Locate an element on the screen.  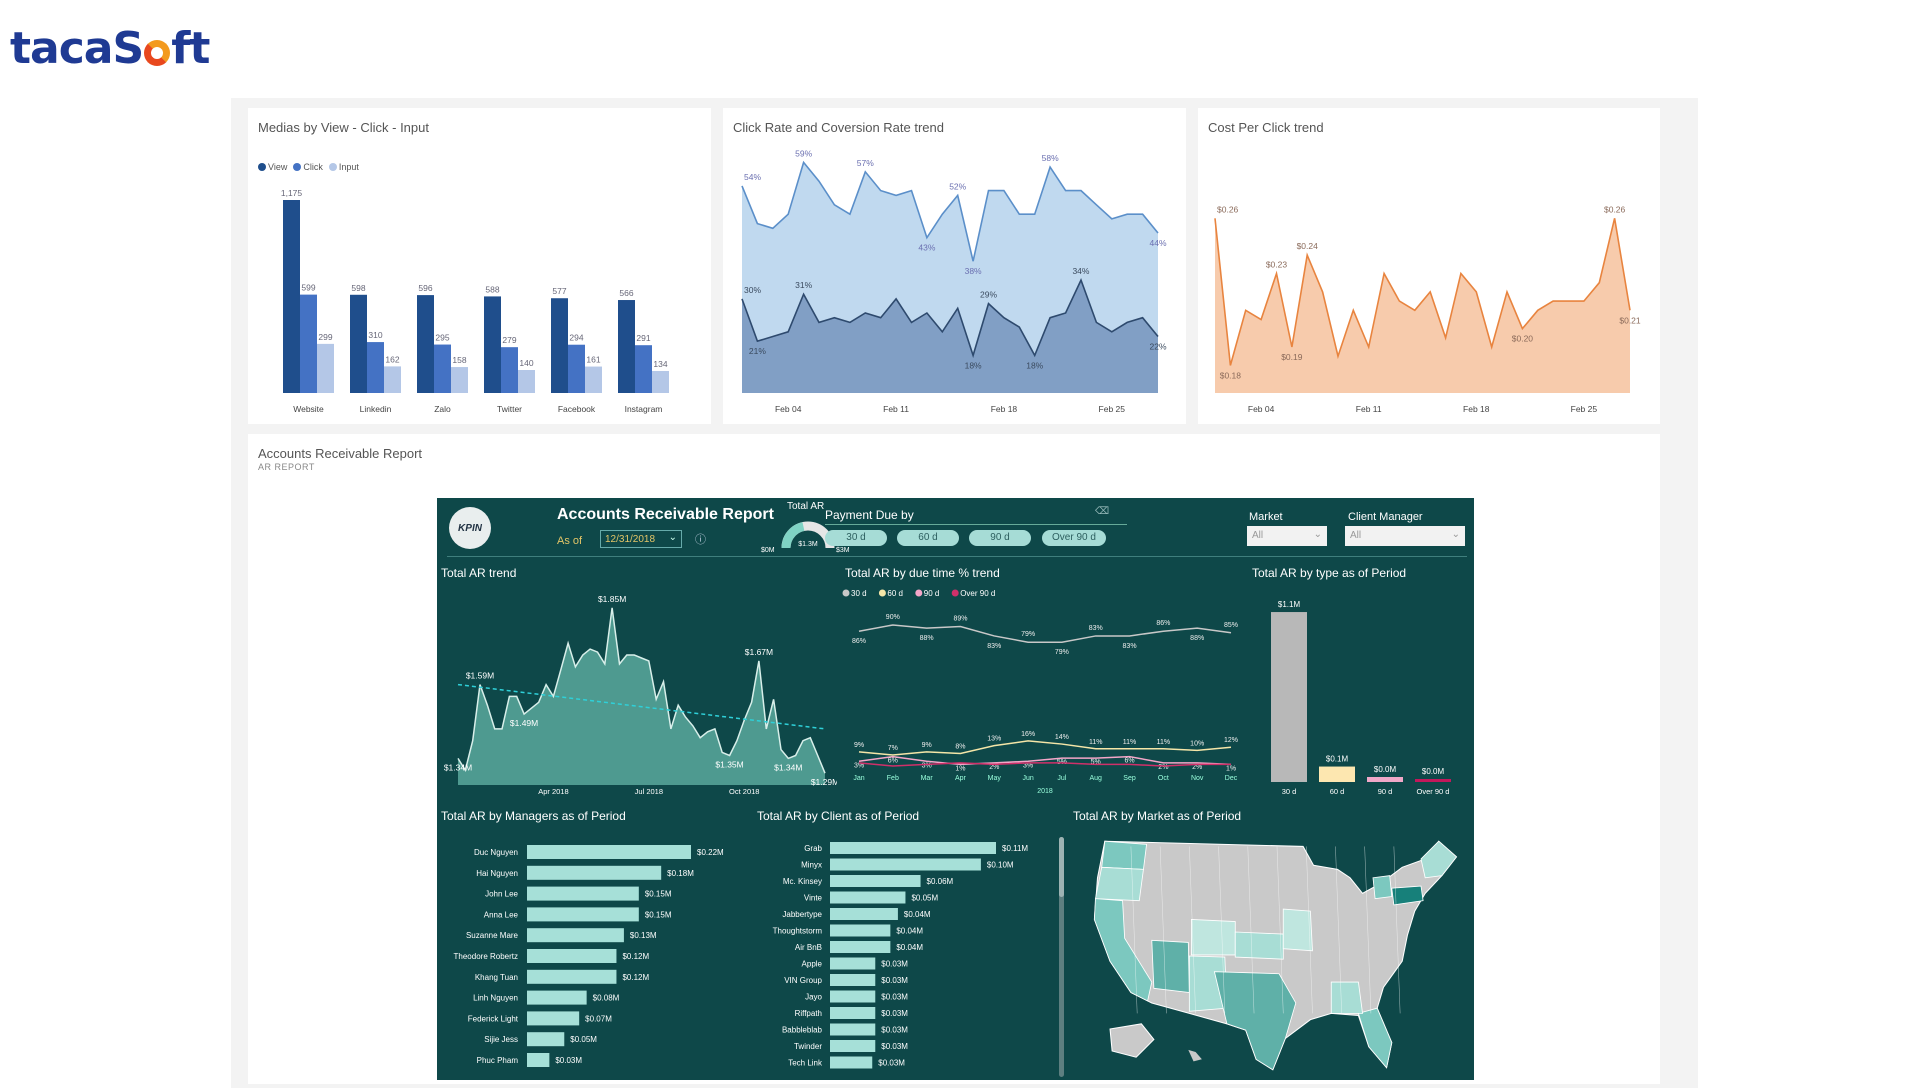
data-label: 161 is located at coordinates (593, 360).